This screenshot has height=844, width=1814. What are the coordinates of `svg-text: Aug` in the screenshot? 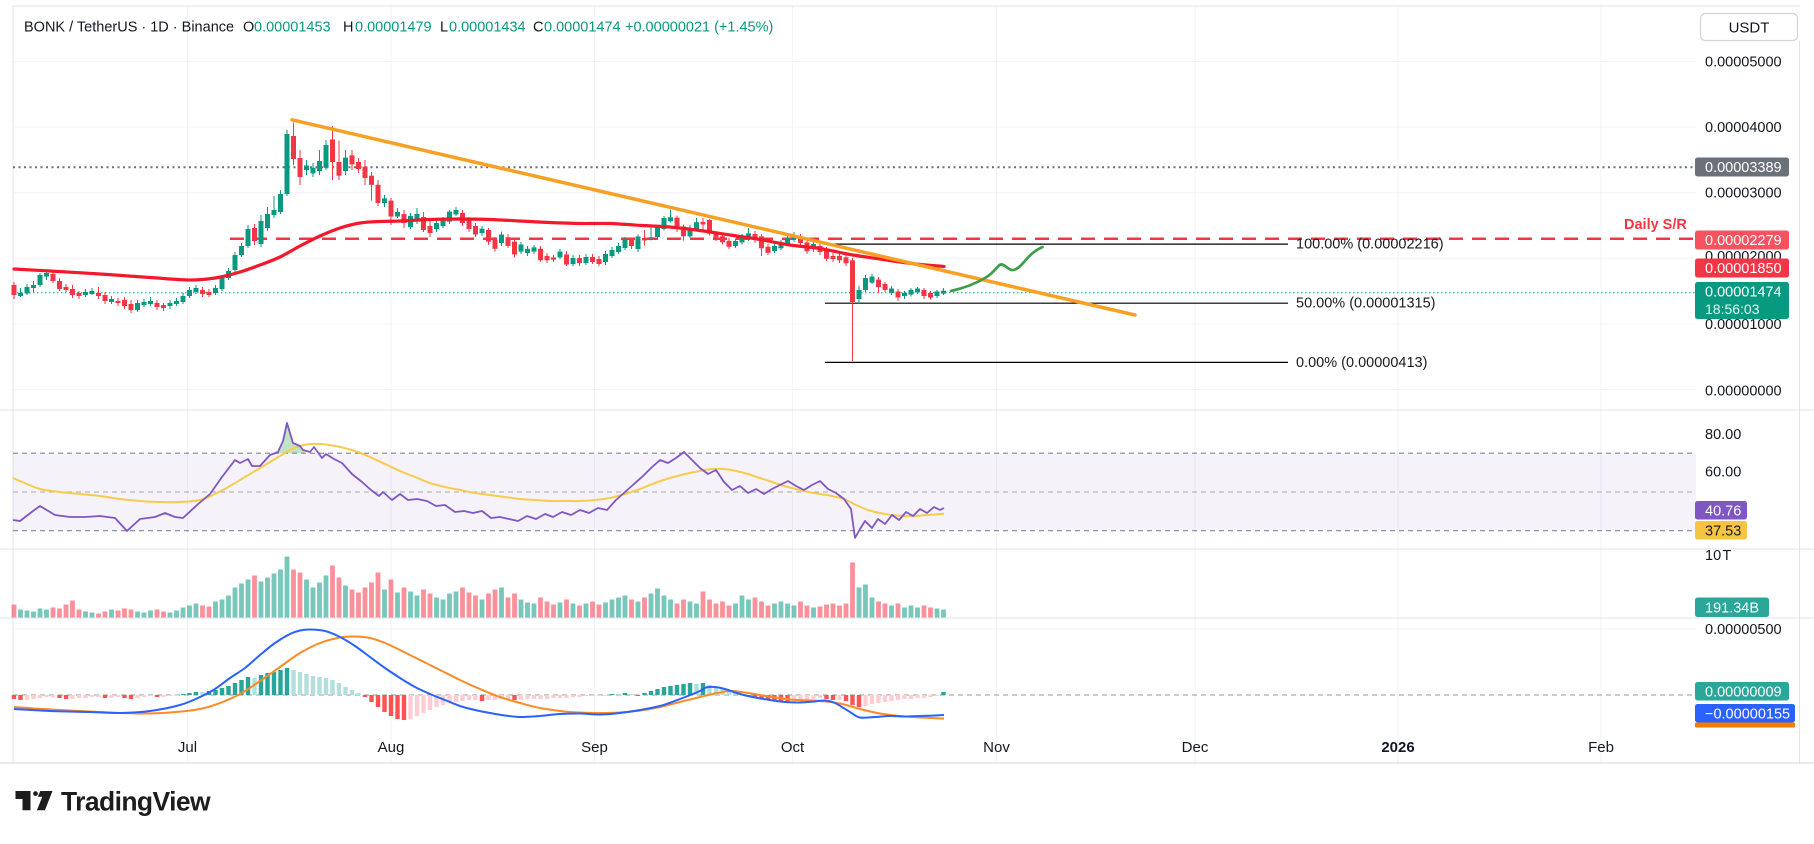 It's located at (391, 747).